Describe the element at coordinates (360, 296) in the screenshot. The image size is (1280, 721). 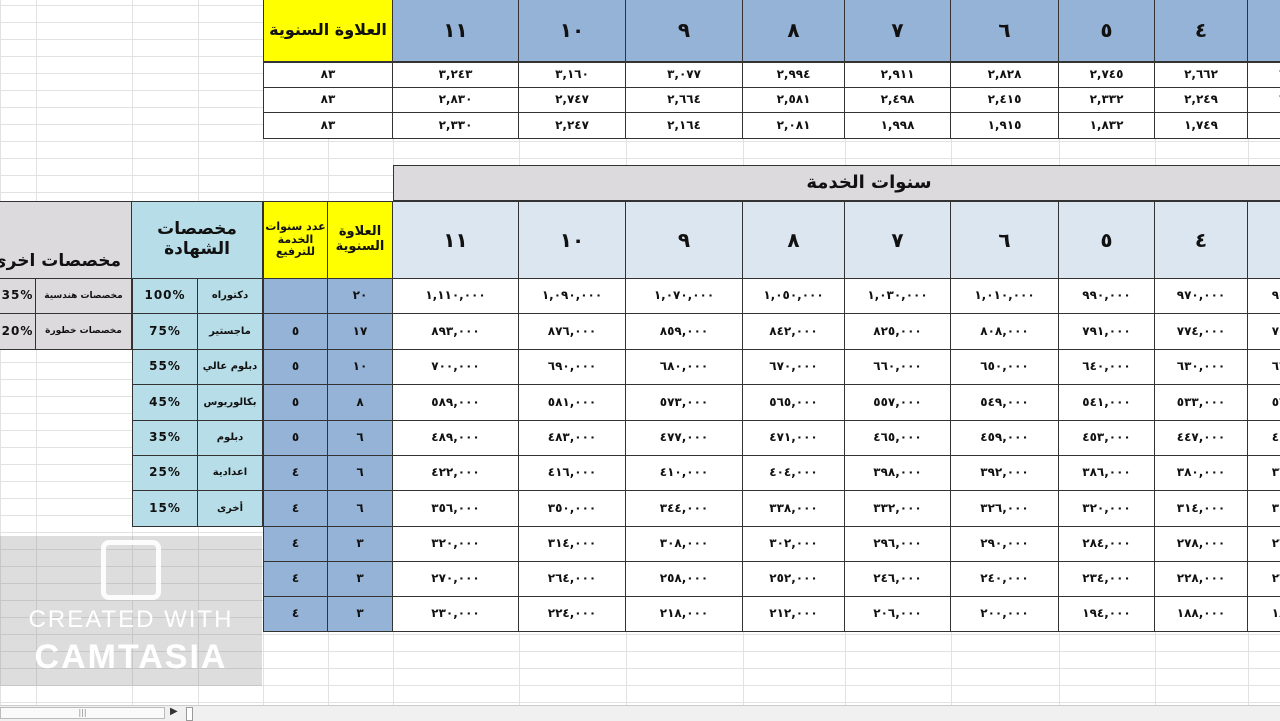
I see `annual-cell: ٢٠` at that location.